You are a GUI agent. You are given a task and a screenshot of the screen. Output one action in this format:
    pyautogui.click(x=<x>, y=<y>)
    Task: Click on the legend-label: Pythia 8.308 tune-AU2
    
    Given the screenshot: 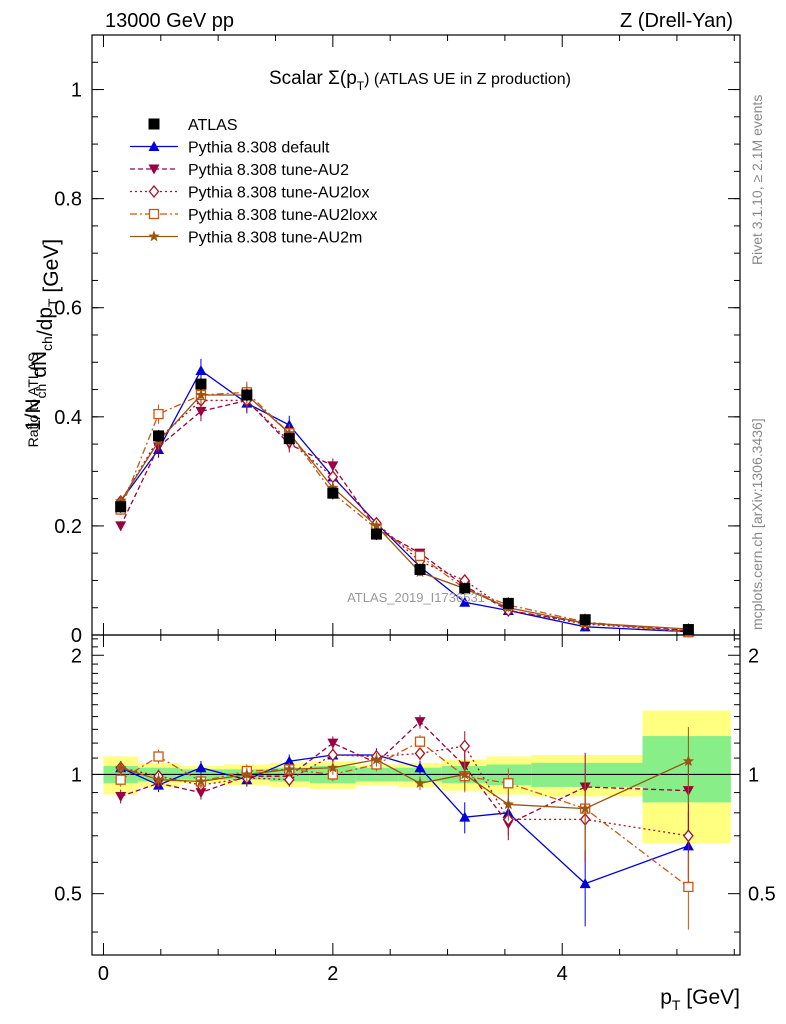 What is the action you would take?
    pyautogui.click(x=268, y=170)
    